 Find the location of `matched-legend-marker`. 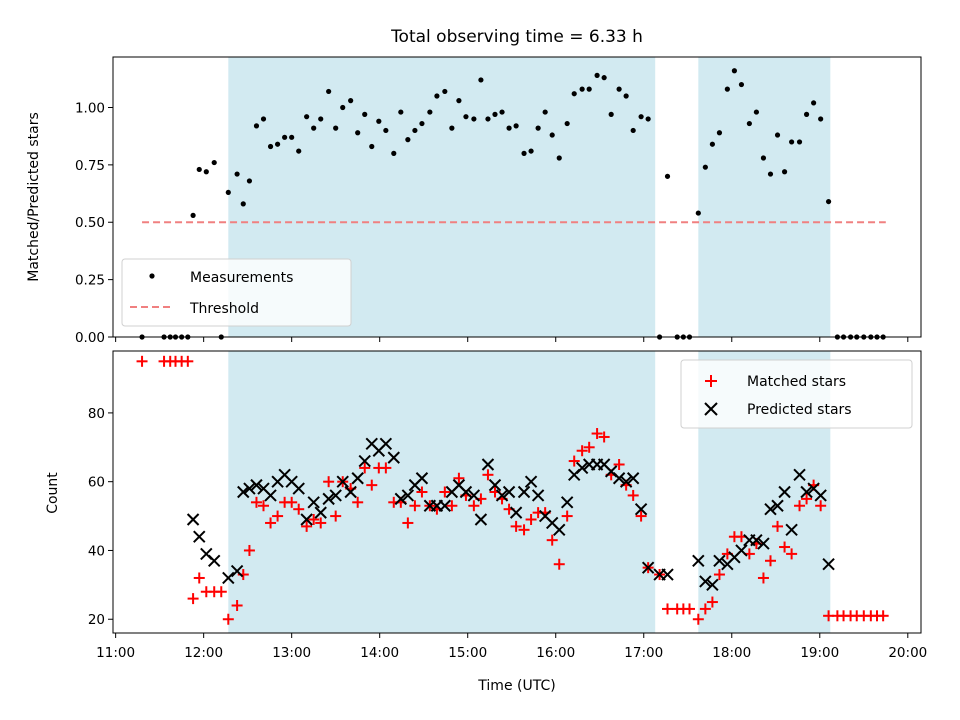

matched-legend-marker is located at coordinates (711, 381).